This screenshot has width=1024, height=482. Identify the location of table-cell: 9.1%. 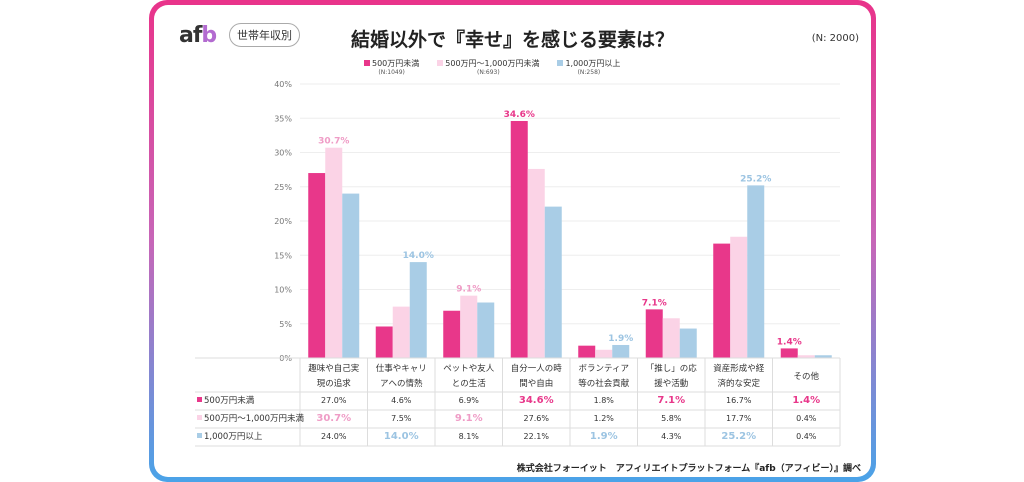
(469, 418).